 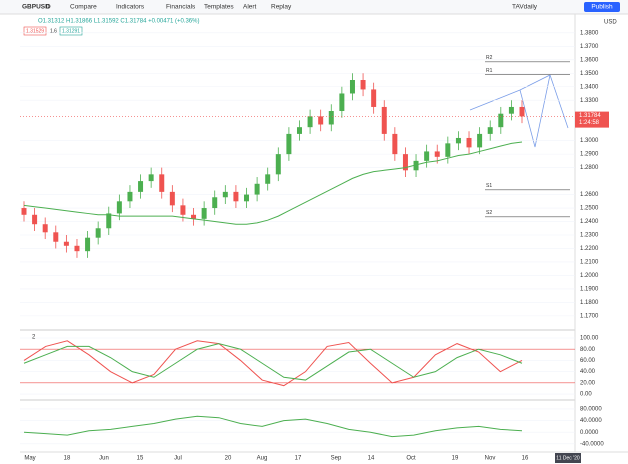 What do you see at coordinates (589, 74) in the screenshot?
I see `y-tick-label: 1.3500` at bounding box center [589, 74].